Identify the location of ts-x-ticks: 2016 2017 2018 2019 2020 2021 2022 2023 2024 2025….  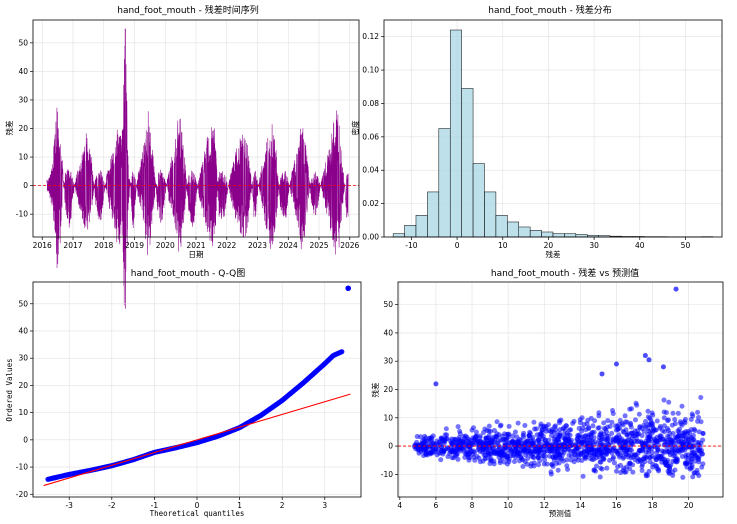
(196, 243).